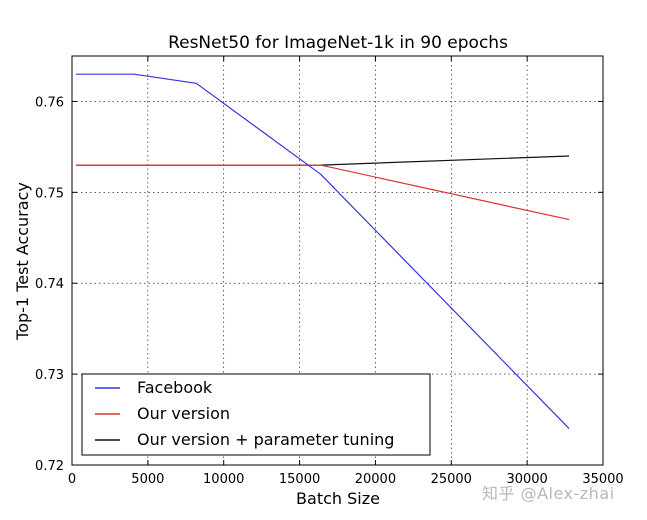 The height and width of the screenshot is (520, 647). What do you see at coordinates (338, 498) in the screenshot?
I see `x-axis-label: Batch Size` at bounding box center [338, 498].